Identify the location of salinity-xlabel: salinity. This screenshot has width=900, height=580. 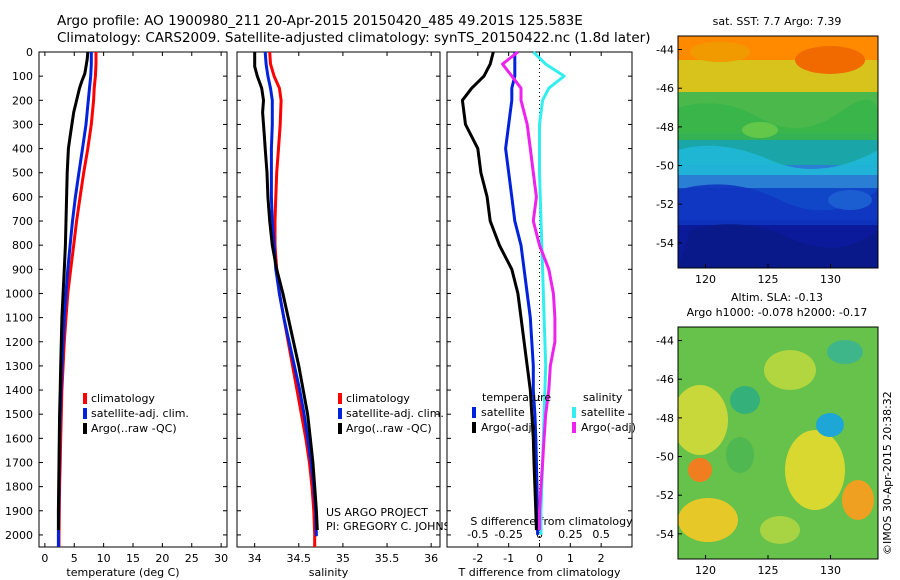
(329, 572).